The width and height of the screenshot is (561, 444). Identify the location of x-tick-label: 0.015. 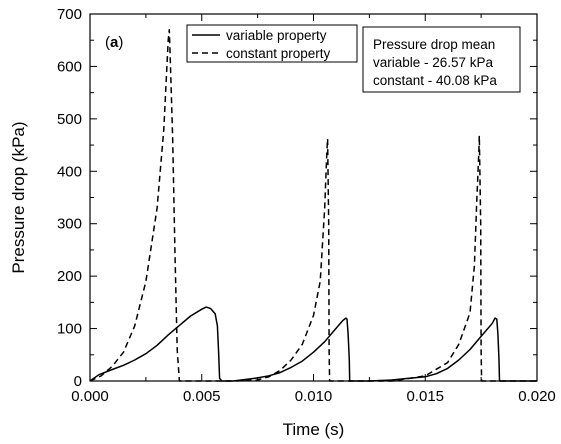
(425, 396).